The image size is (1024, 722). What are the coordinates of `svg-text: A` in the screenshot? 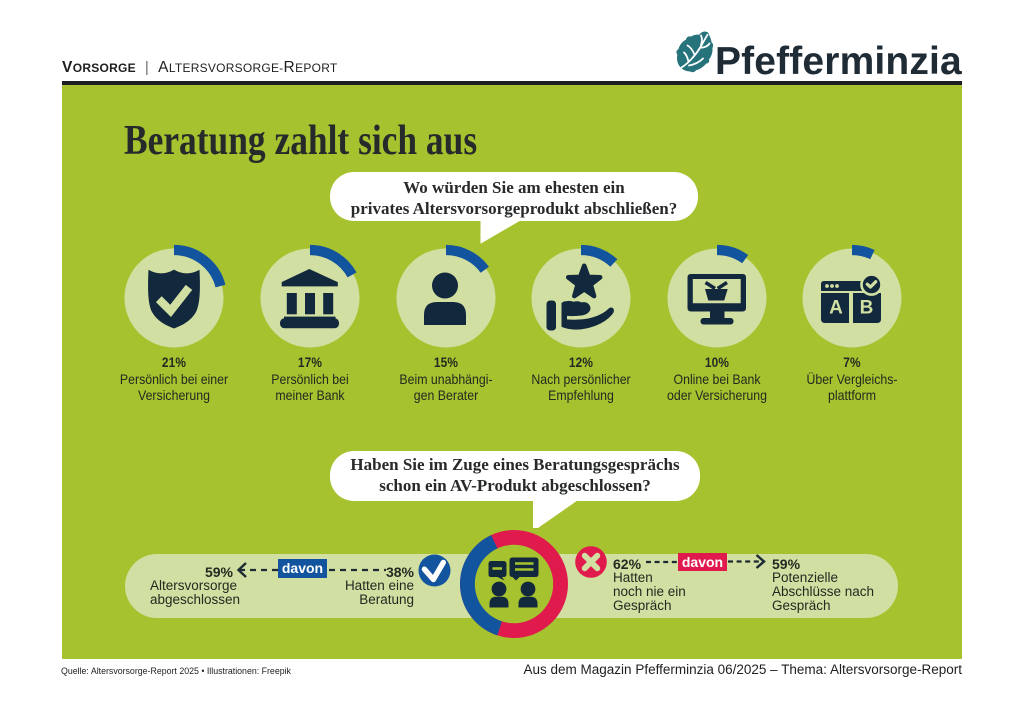 It's located at (836, 308).